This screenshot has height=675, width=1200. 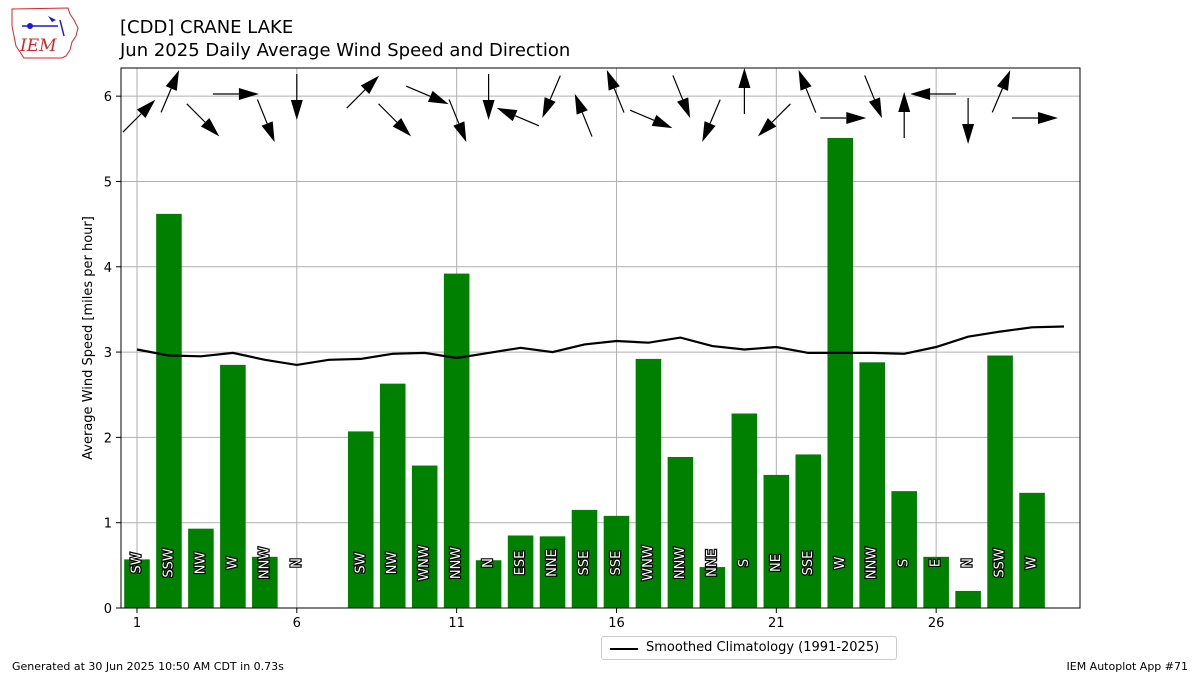 What do you see at coordinates (108, 524) in the screenshot?
I see `y-tick-label: 1` at bounding box center [108, 524].